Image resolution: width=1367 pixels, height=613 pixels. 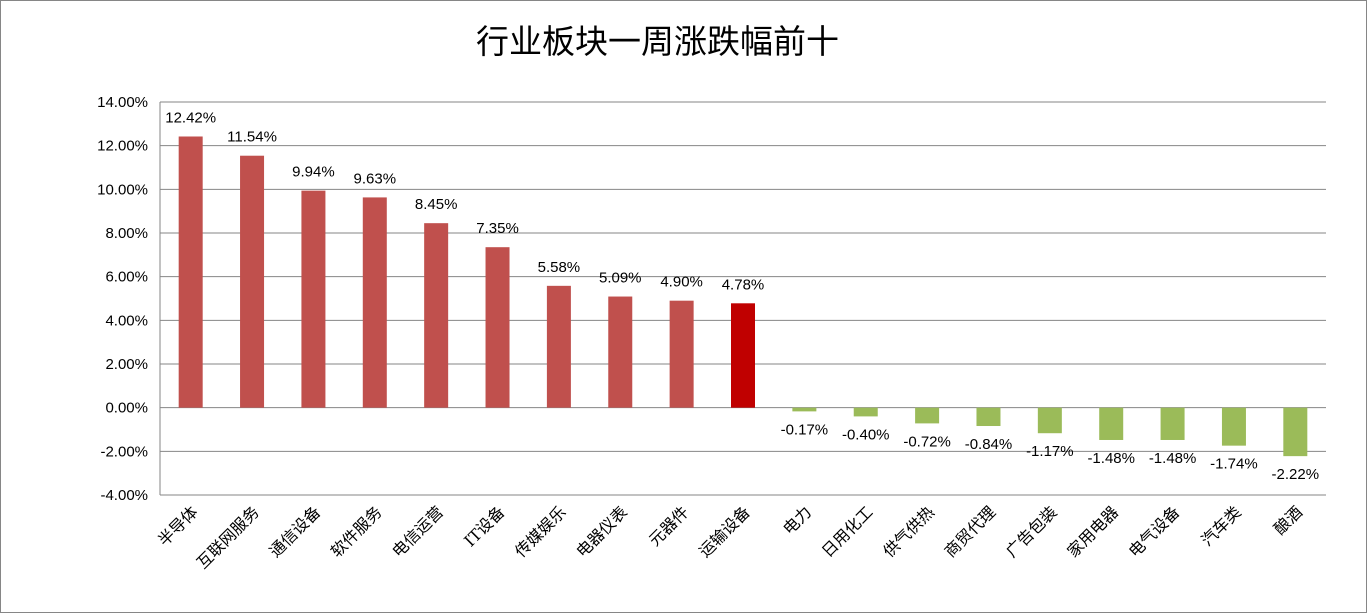 I want to click on y-tick-label: -4.00%, so click(x=124, y=495).